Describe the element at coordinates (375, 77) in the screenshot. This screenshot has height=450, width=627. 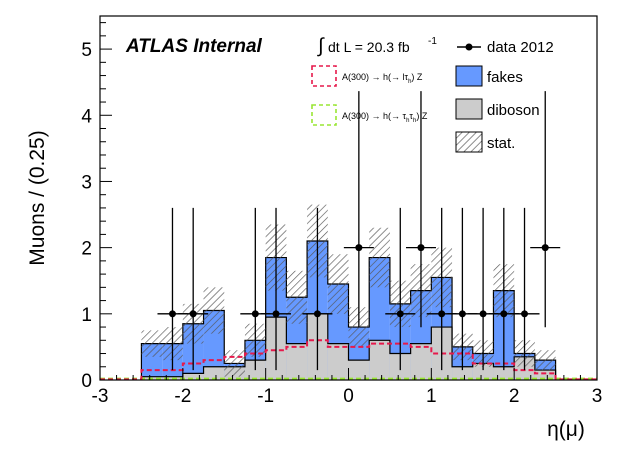
I see `legend-label-signal-ltau: A(300) → h(→ lτ` at that location.